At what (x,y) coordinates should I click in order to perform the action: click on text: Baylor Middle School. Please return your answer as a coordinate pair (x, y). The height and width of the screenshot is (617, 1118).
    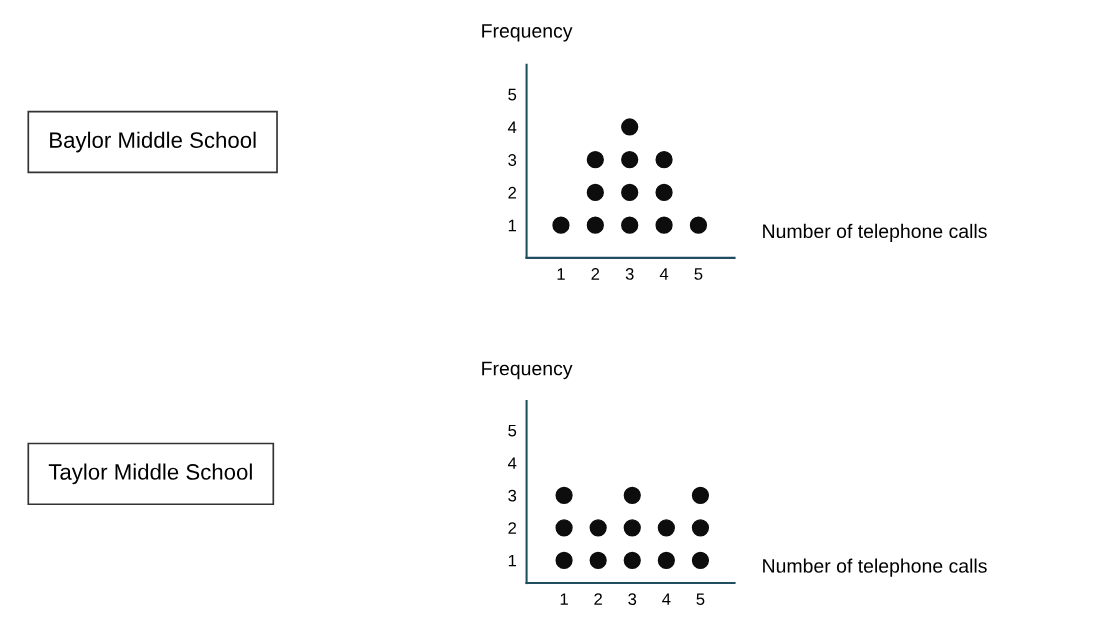
    Looking at the image, I should click on (153, 142).